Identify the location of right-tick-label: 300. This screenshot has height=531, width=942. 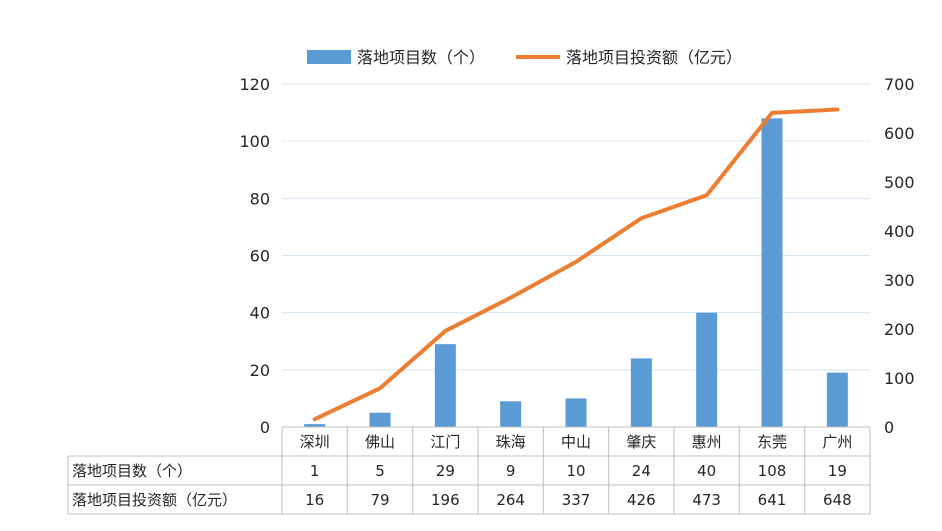
(899, 280).